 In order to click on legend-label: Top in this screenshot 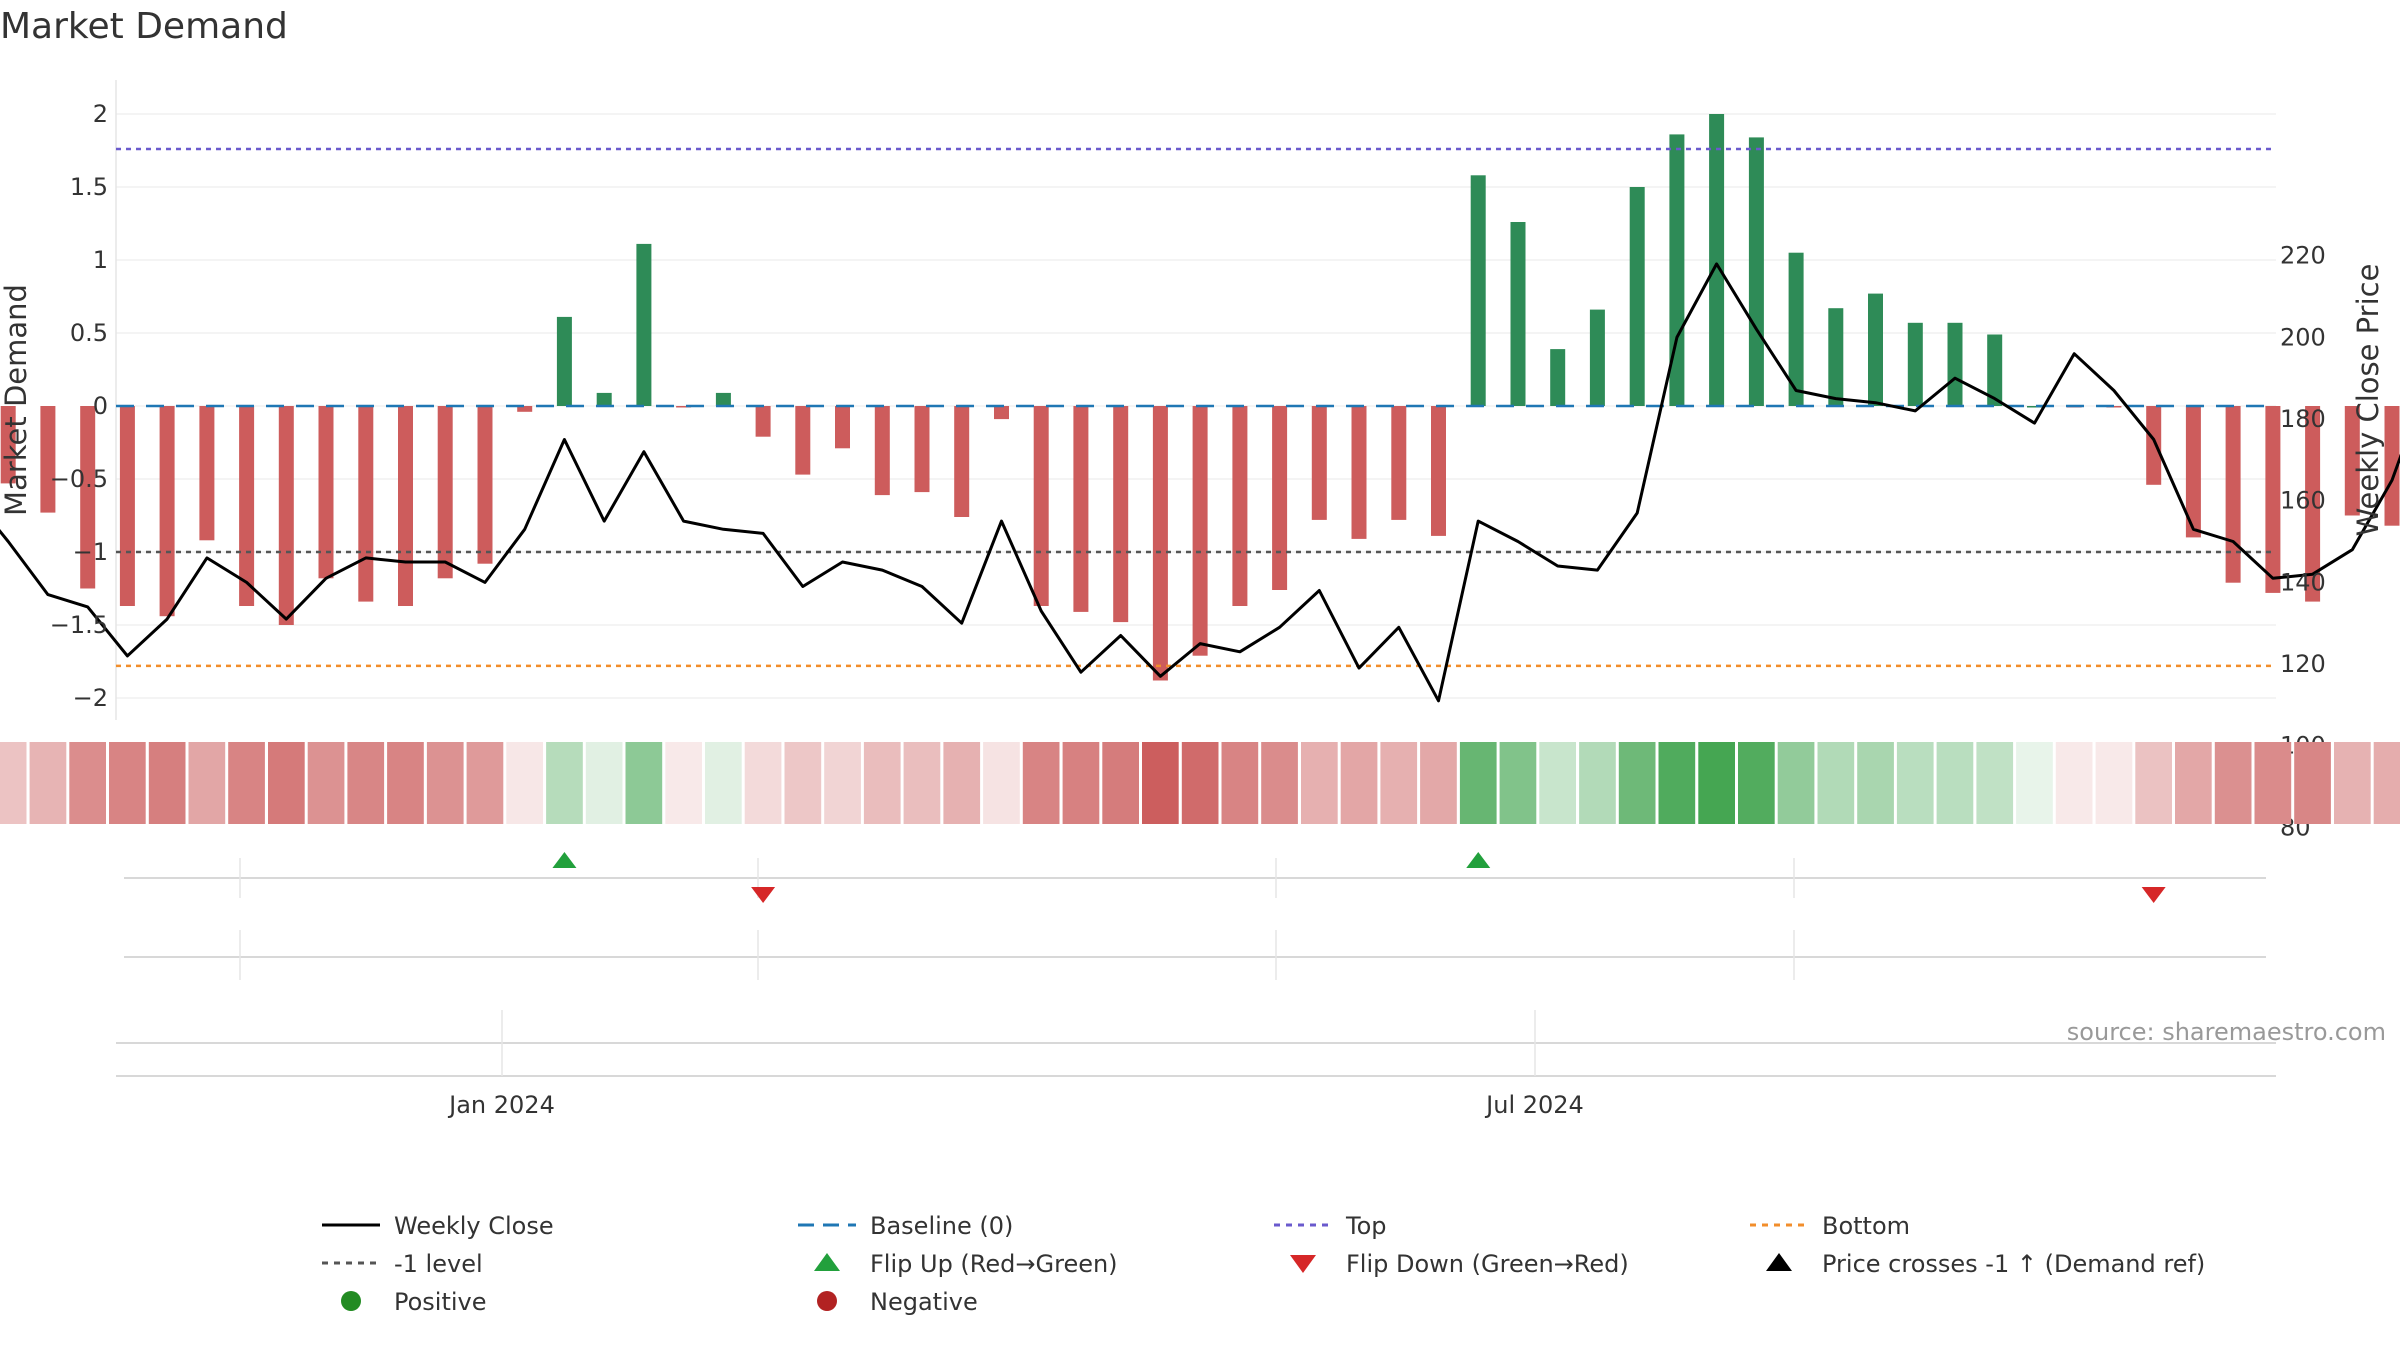, I will do `click(1366, 1226)`.